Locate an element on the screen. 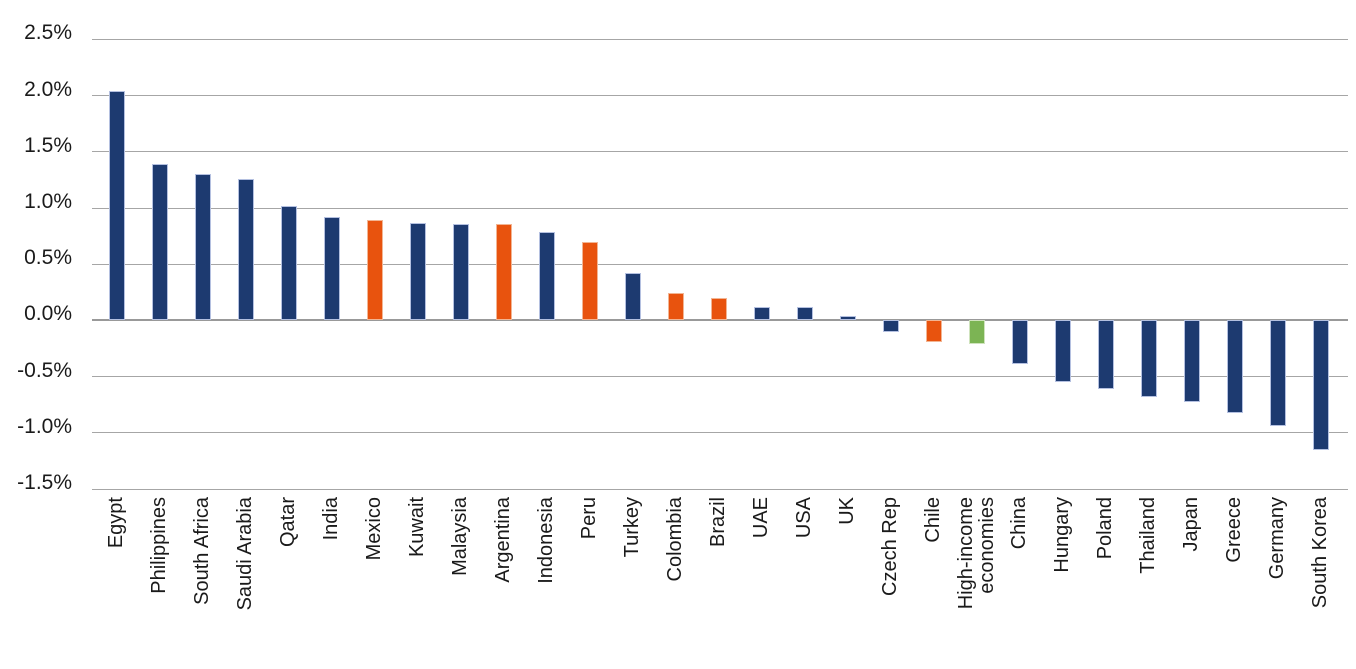 This screenshot has height=669, width=1356. x-label-line: High-income is located at coordinates (965, 553).